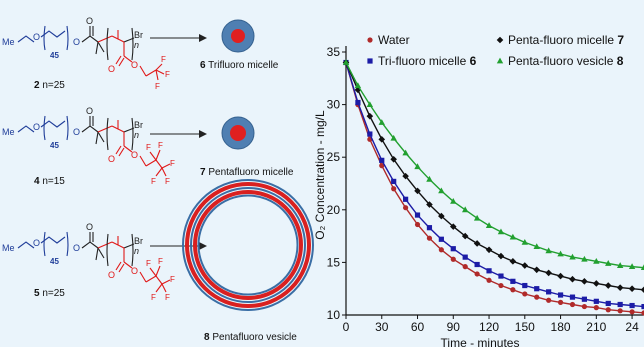  Describe the element at coordinates (138, 241) in the screenshot. I see `svg-text: Br` at that location.